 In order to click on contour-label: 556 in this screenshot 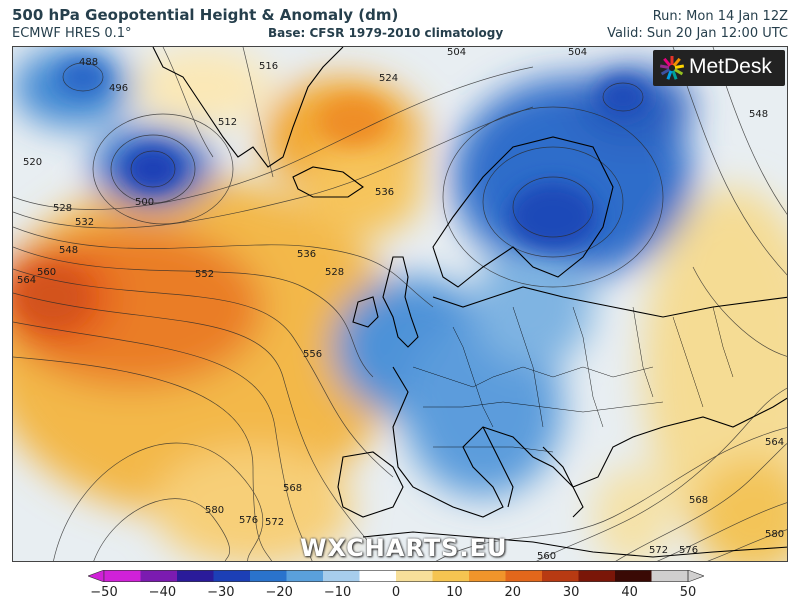, I will do `click(312, 354)`.